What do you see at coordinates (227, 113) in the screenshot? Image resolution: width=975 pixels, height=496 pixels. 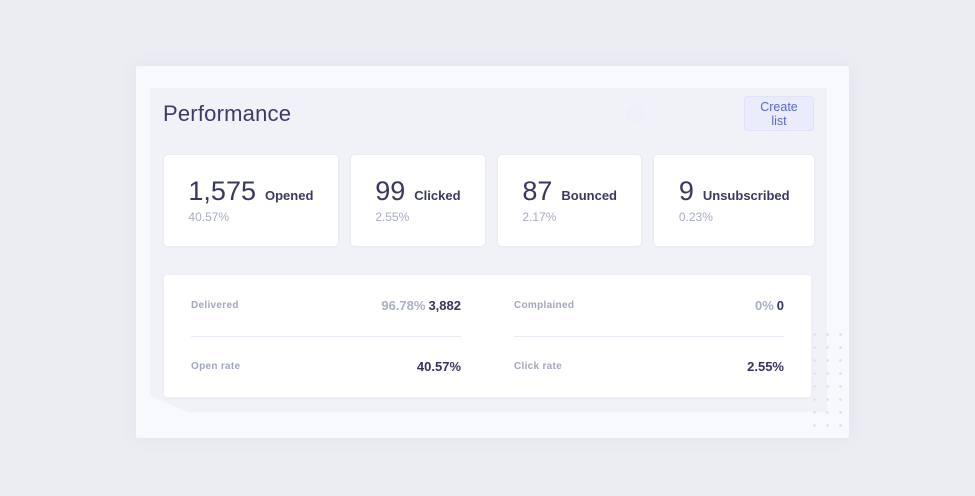 I see `page-title: Performance` at bounding box center [227, 113].